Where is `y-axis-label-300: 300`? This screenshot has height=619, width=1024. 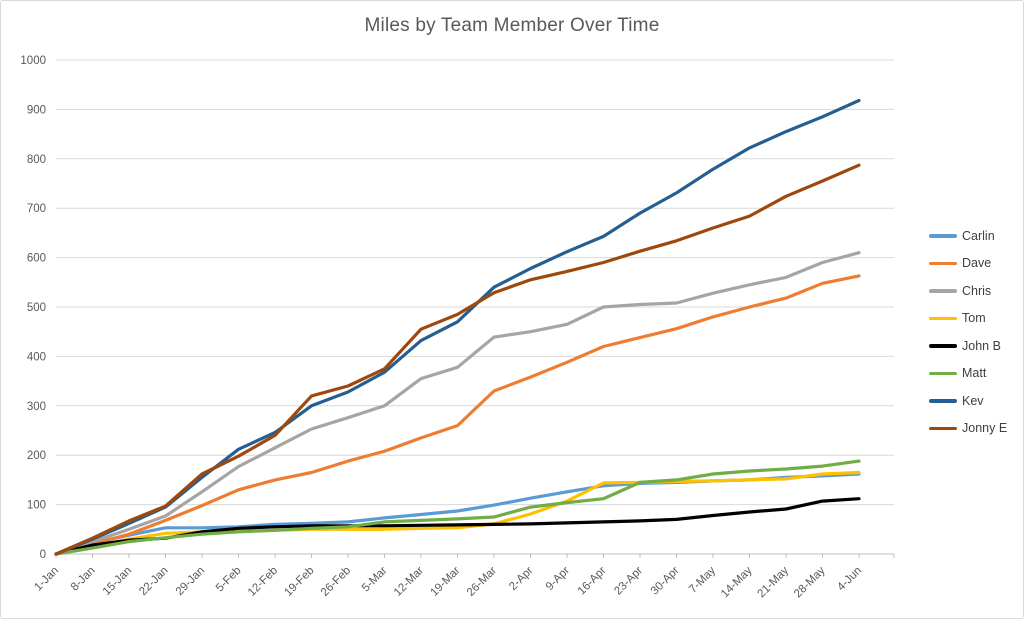 y-axis-label-300: 300 is located at coordinates (36, 407).